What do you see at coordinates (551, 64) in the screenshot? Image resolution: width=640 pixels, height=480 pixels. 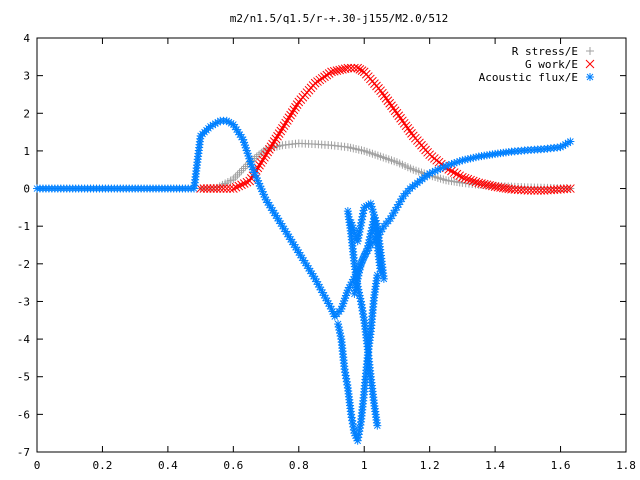 I see `legend-label: G work/E` at bounding box center [551, 64].